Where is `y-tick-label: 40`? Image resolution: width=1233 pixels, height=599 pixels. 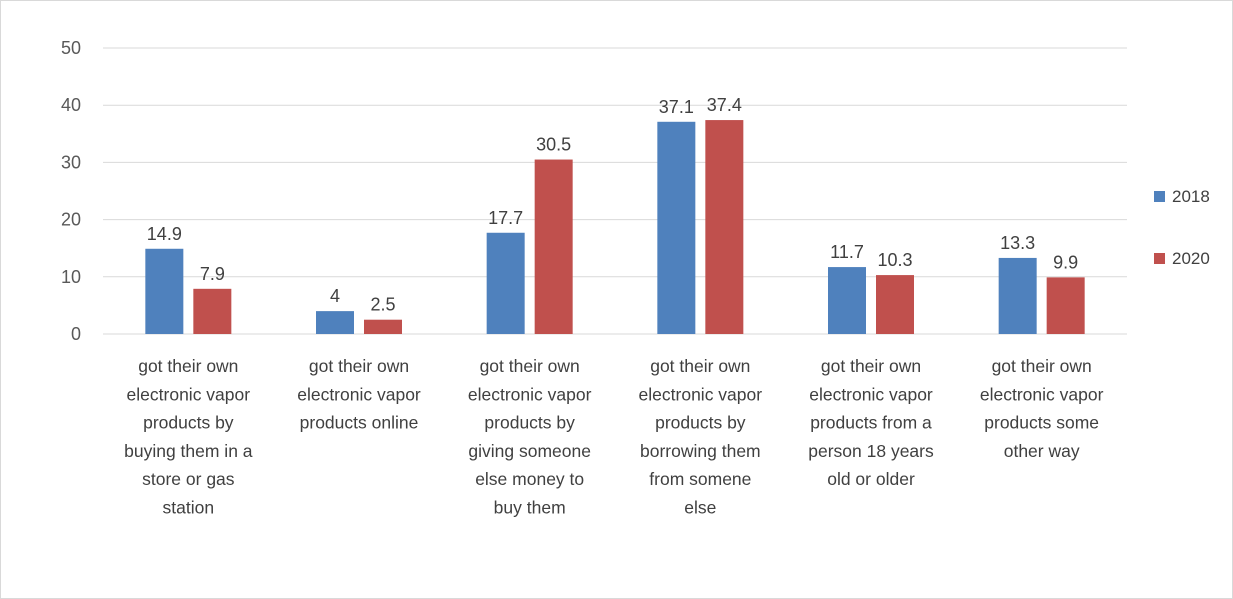 y-tick-label: 40 is located at coordinates (71, 105).